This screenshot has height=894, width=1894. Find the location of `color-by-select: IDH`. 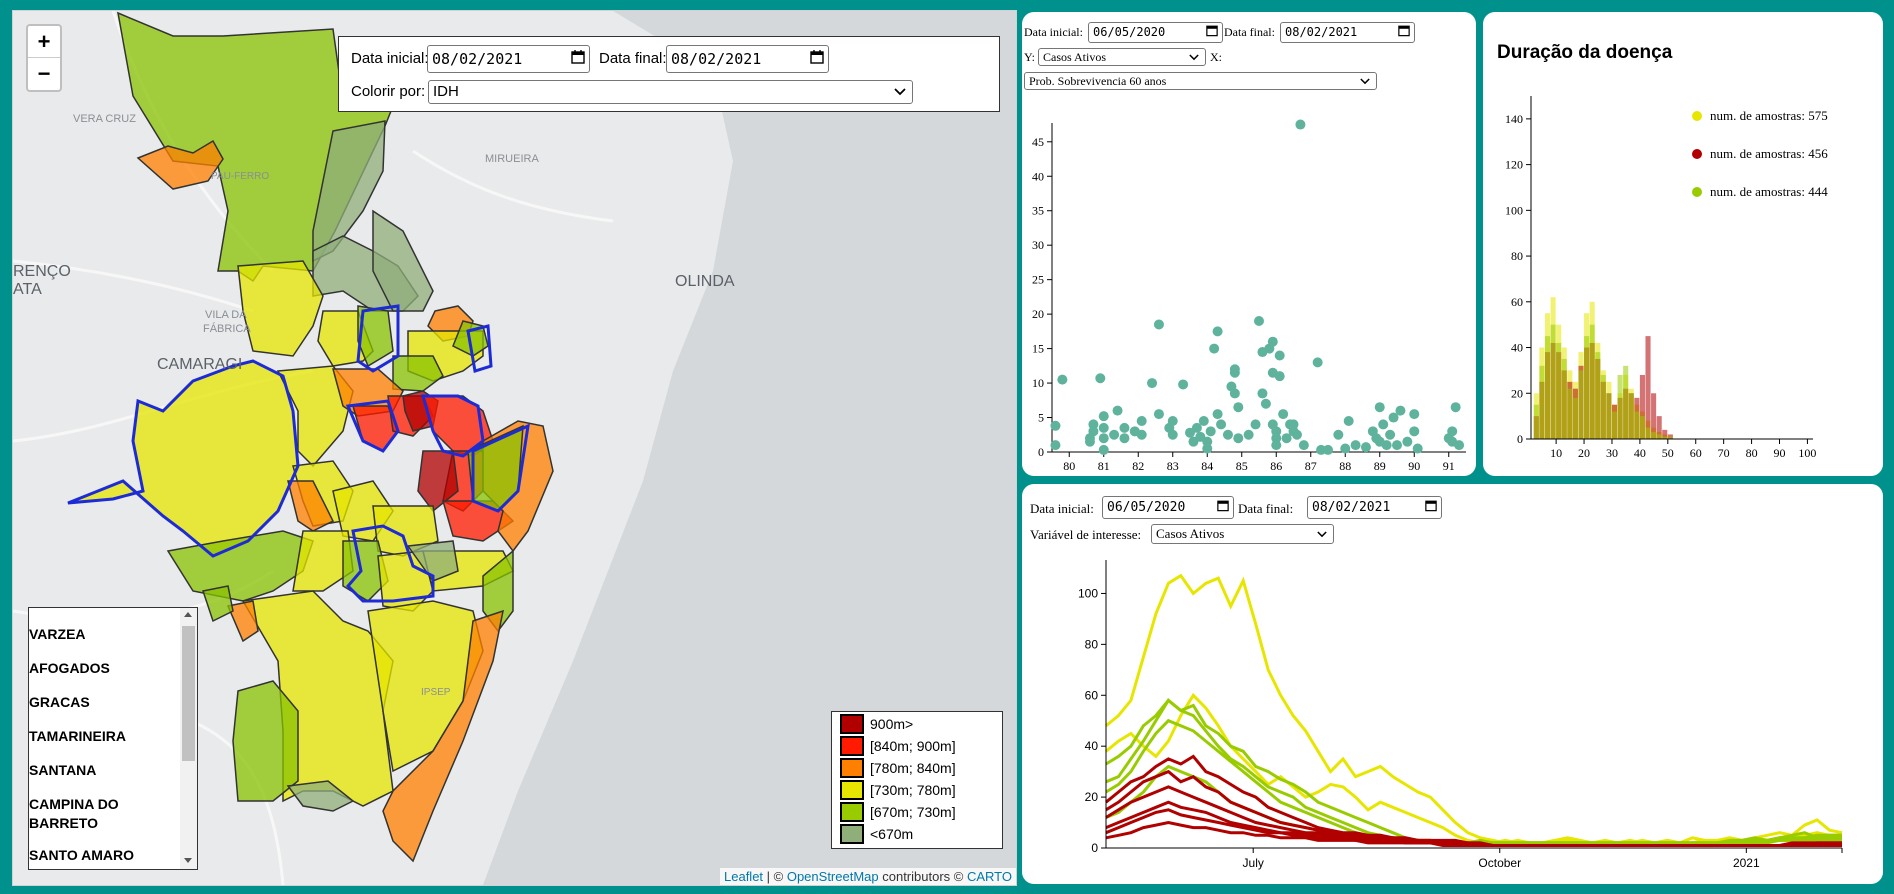

color-by-select: IDH is located at coordinates (670, 92).